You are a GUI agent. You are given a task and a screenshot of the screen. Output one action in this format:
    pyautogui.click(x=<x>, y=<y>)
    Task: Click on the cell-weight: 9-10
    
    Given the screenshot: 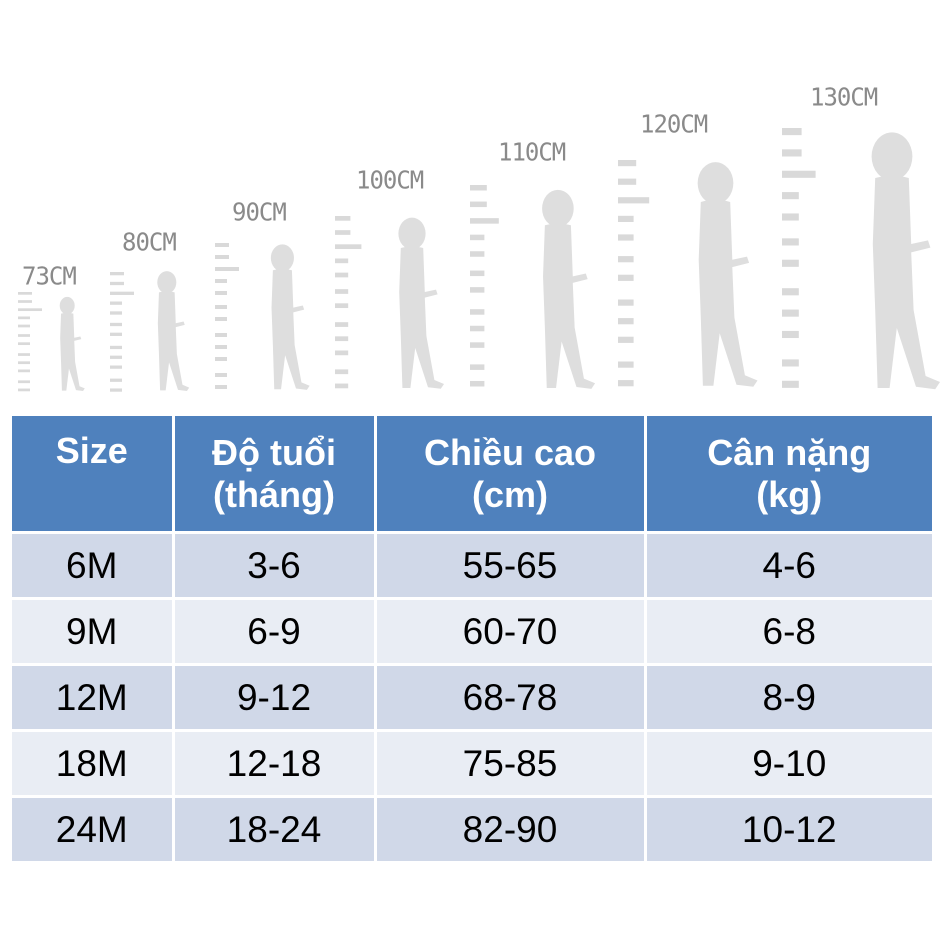 What is the action you would take?
    pyautogui.click(x=787, y=763)
    